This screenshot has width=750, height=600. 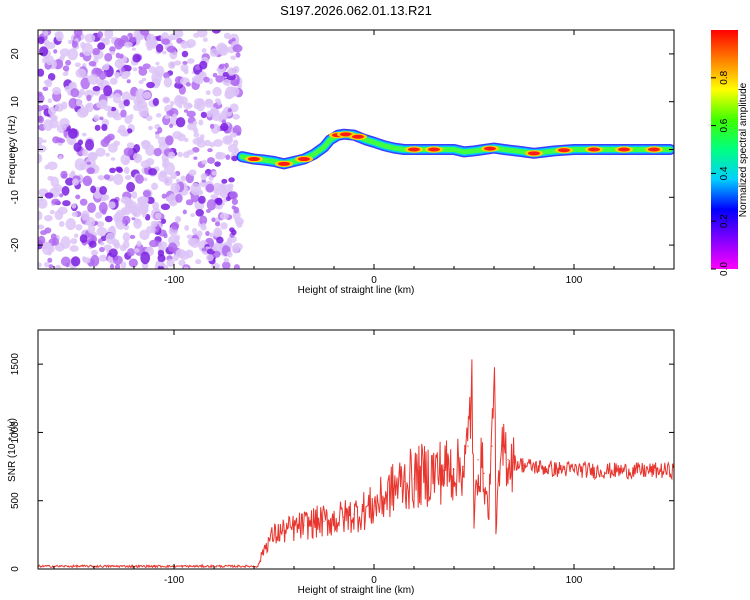 What do you see at coordinates (724, 269) in the screenshot?
I see `colorbar-tick-label: 0.0` at bounding box center [724, 269].